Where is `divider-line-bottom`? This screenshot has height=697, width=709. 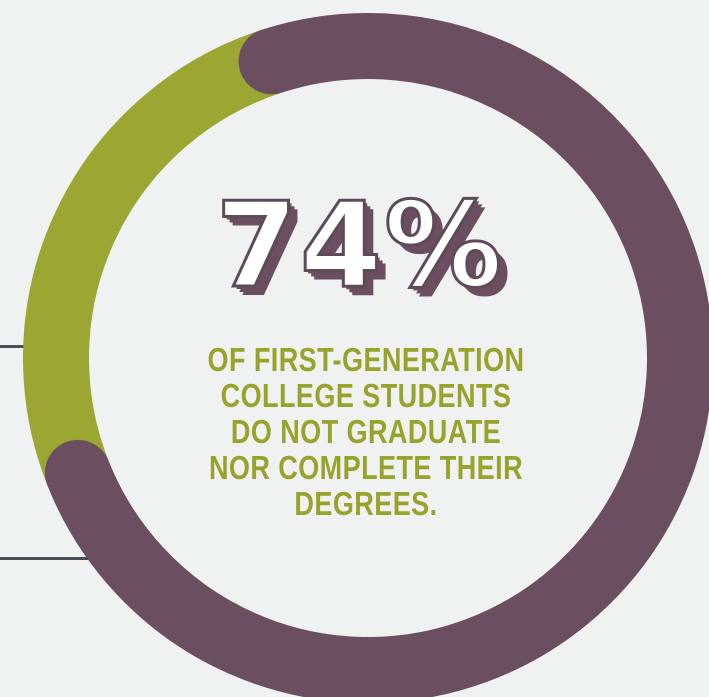
divider-line-bottom is located at coordinates (55, 558).